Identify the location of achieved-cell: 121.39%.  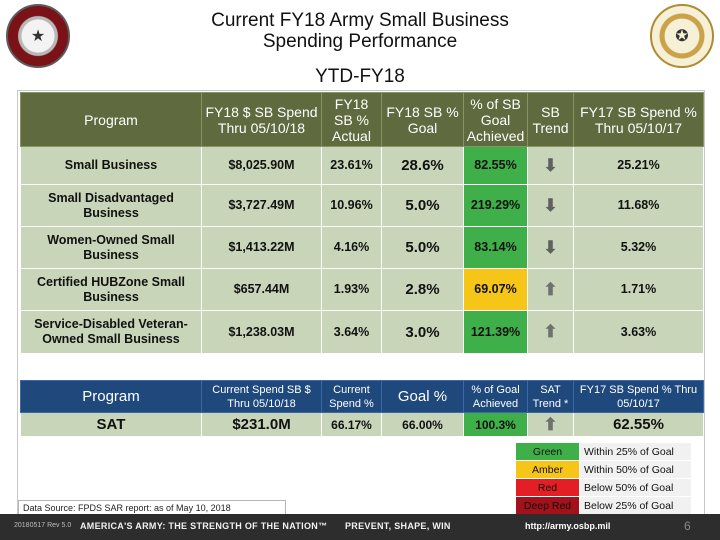
(495, 332).